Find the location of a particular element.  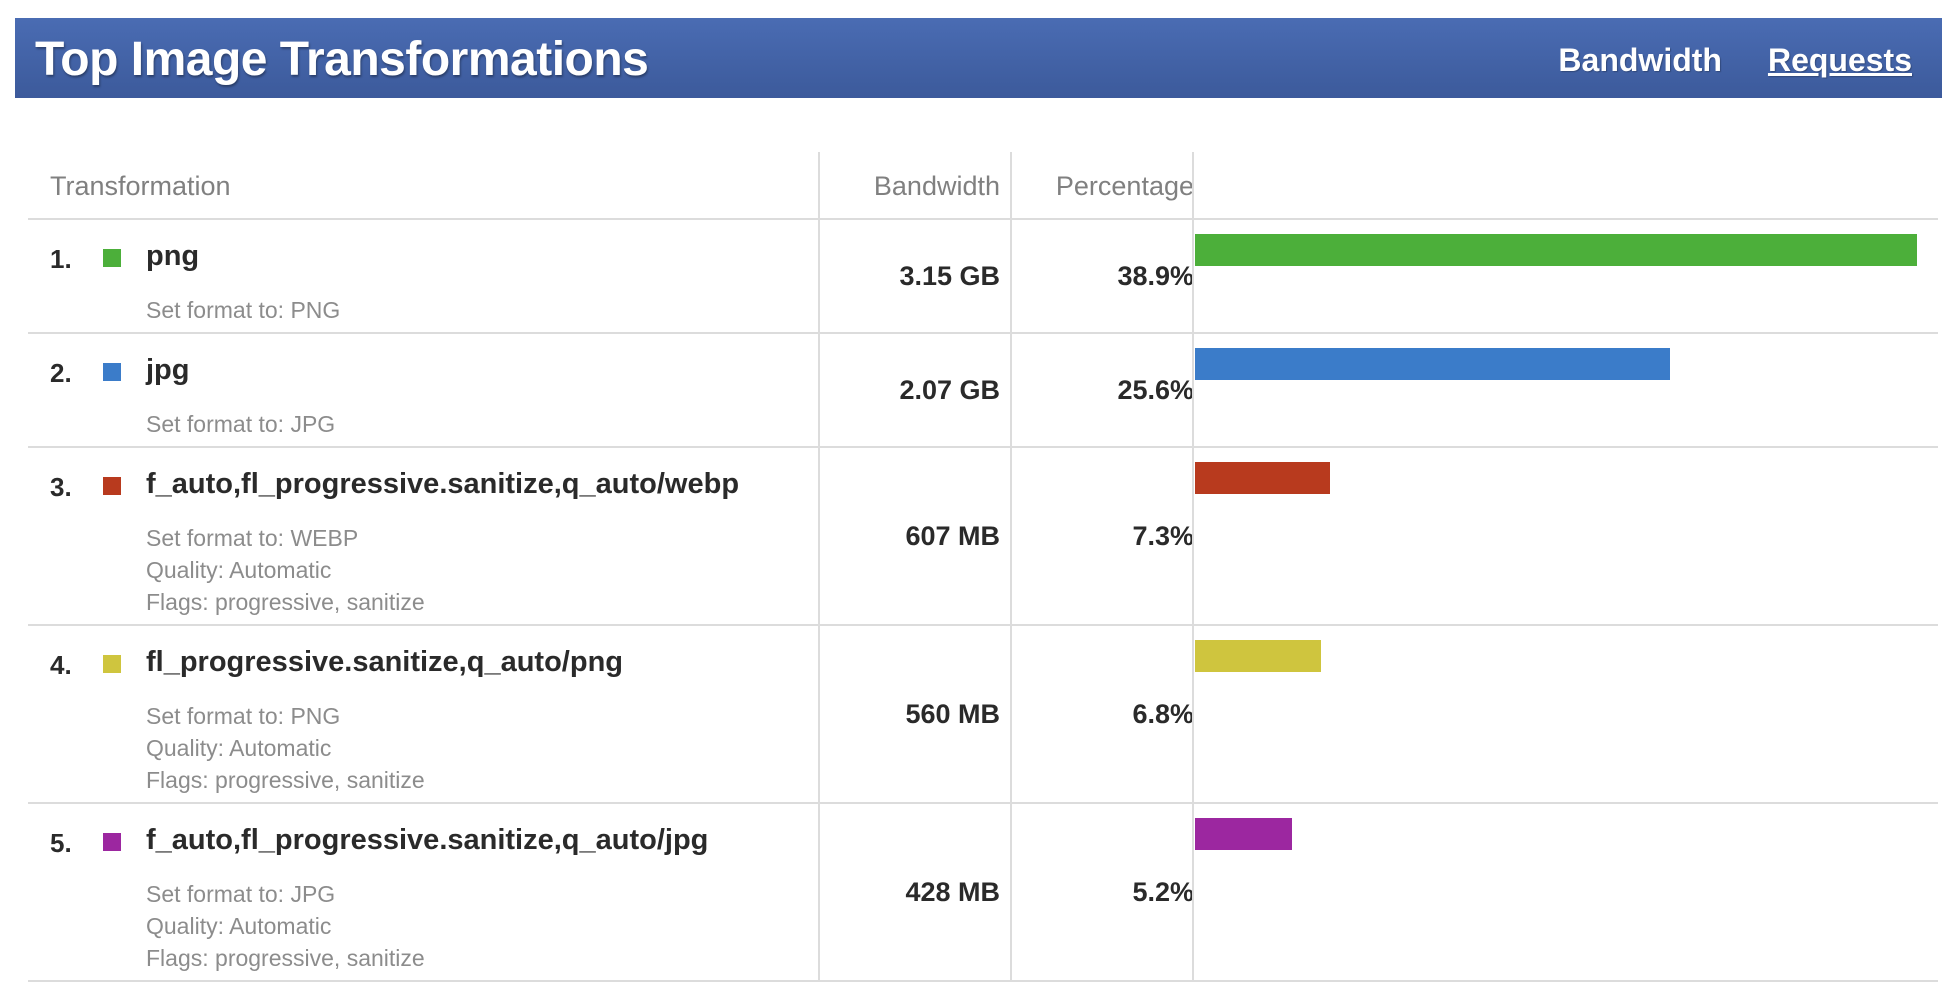

percentage-value: 6.8% is located at coordinates (1163, 714).